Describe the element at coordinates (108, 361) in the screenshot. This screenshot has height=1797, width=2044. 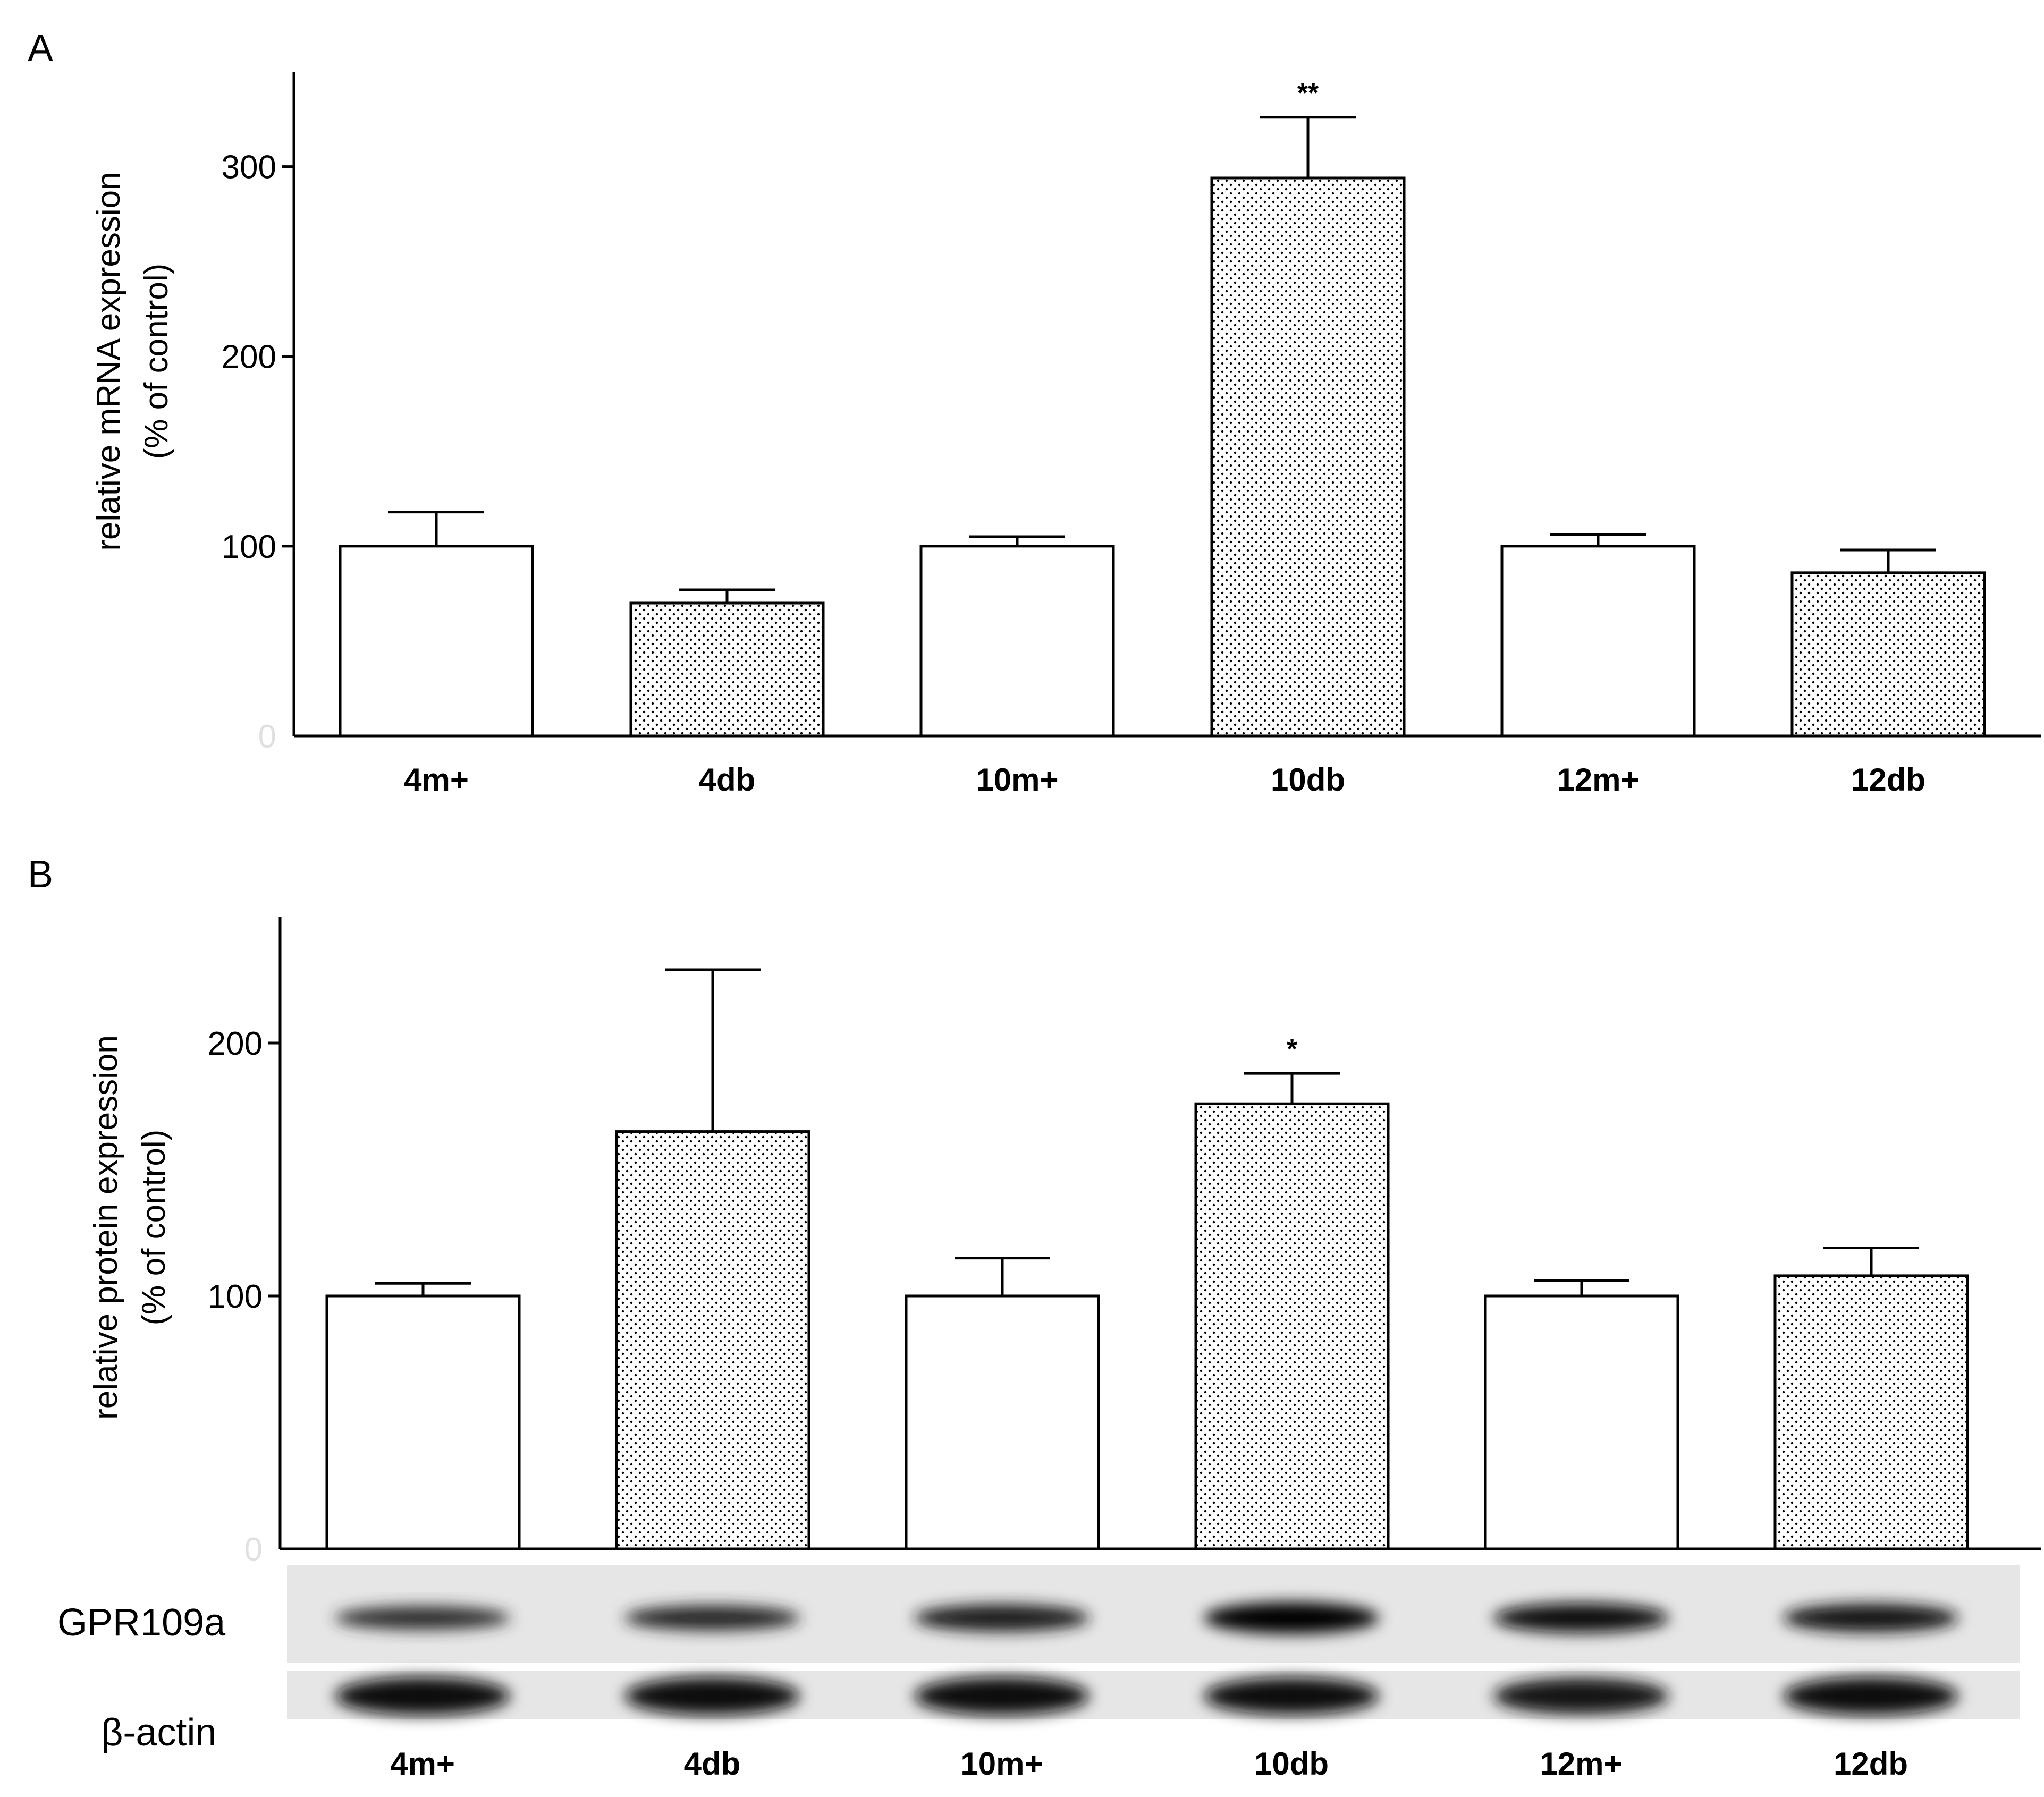
I see `panel-a-y-axis-title-line1: relative mRNA expression` at that location.